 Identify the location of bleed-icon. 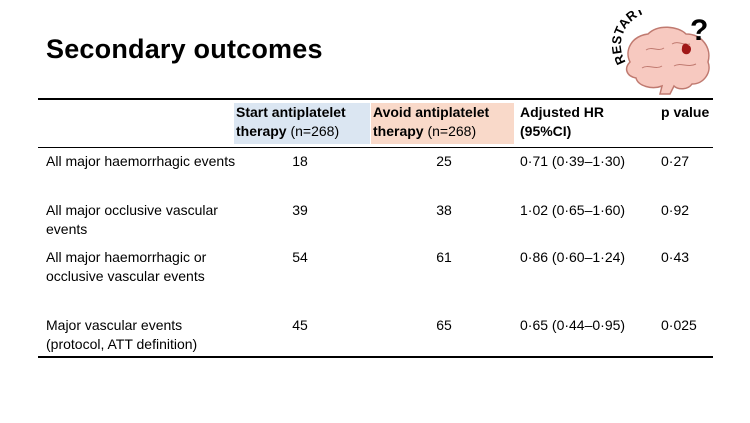
(686, 49).